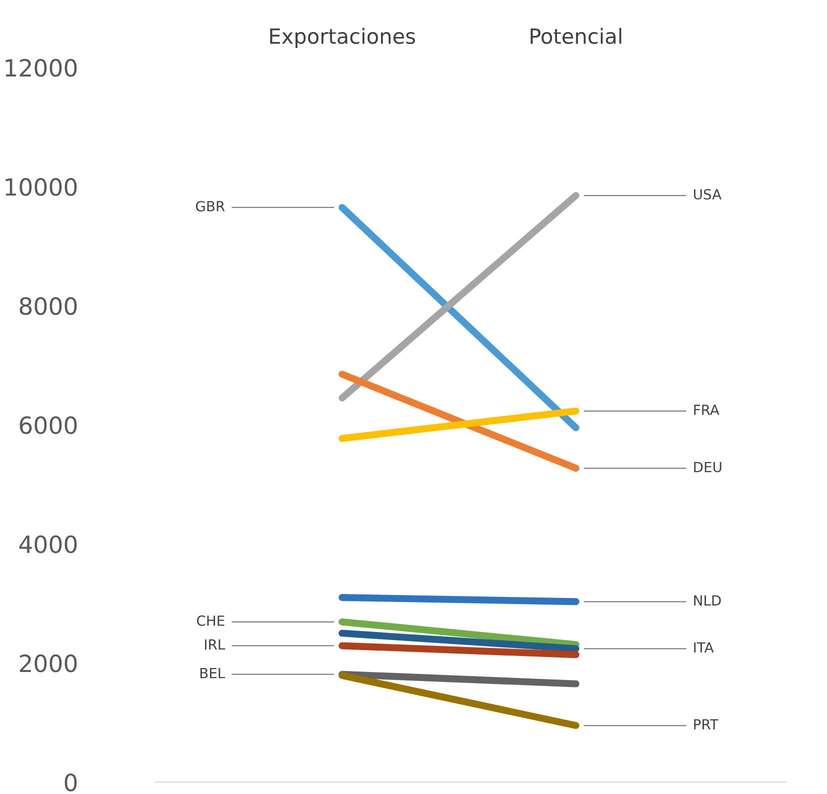  I want to click on annotation: CHE, so click(210, 620).